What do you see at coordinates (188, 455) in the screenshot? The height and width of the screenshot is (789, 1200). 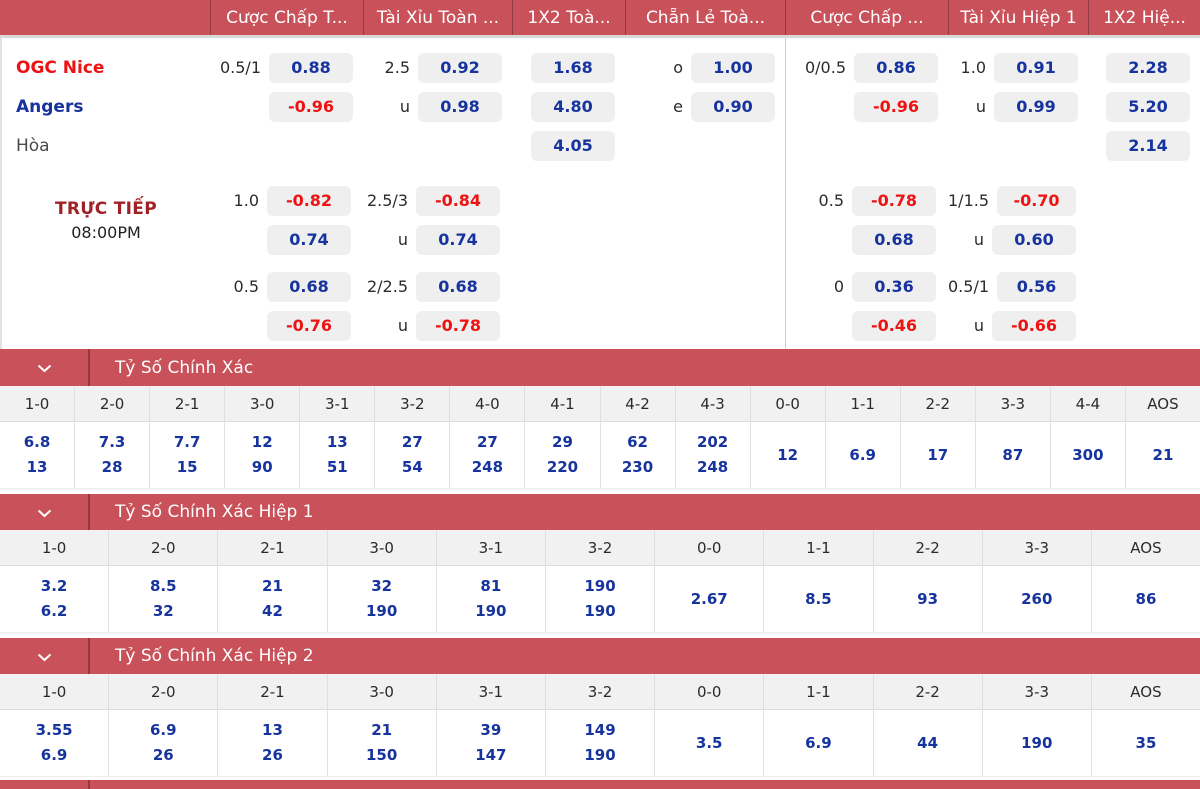 I see `score-odds-cell: 7.7 15` at bounding box center [188, 455].